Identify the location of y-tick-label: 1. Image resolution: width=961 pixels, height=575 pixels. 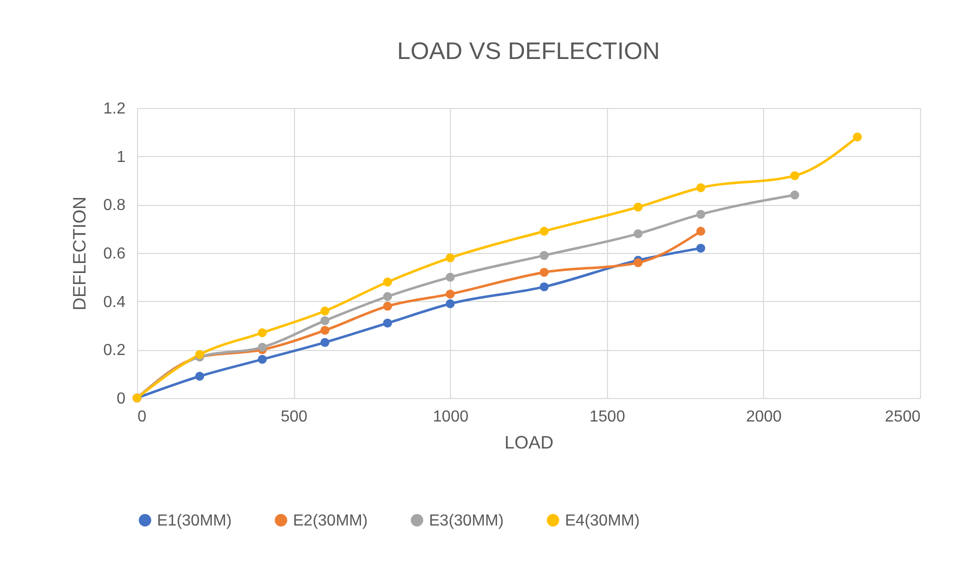
(121, 157).